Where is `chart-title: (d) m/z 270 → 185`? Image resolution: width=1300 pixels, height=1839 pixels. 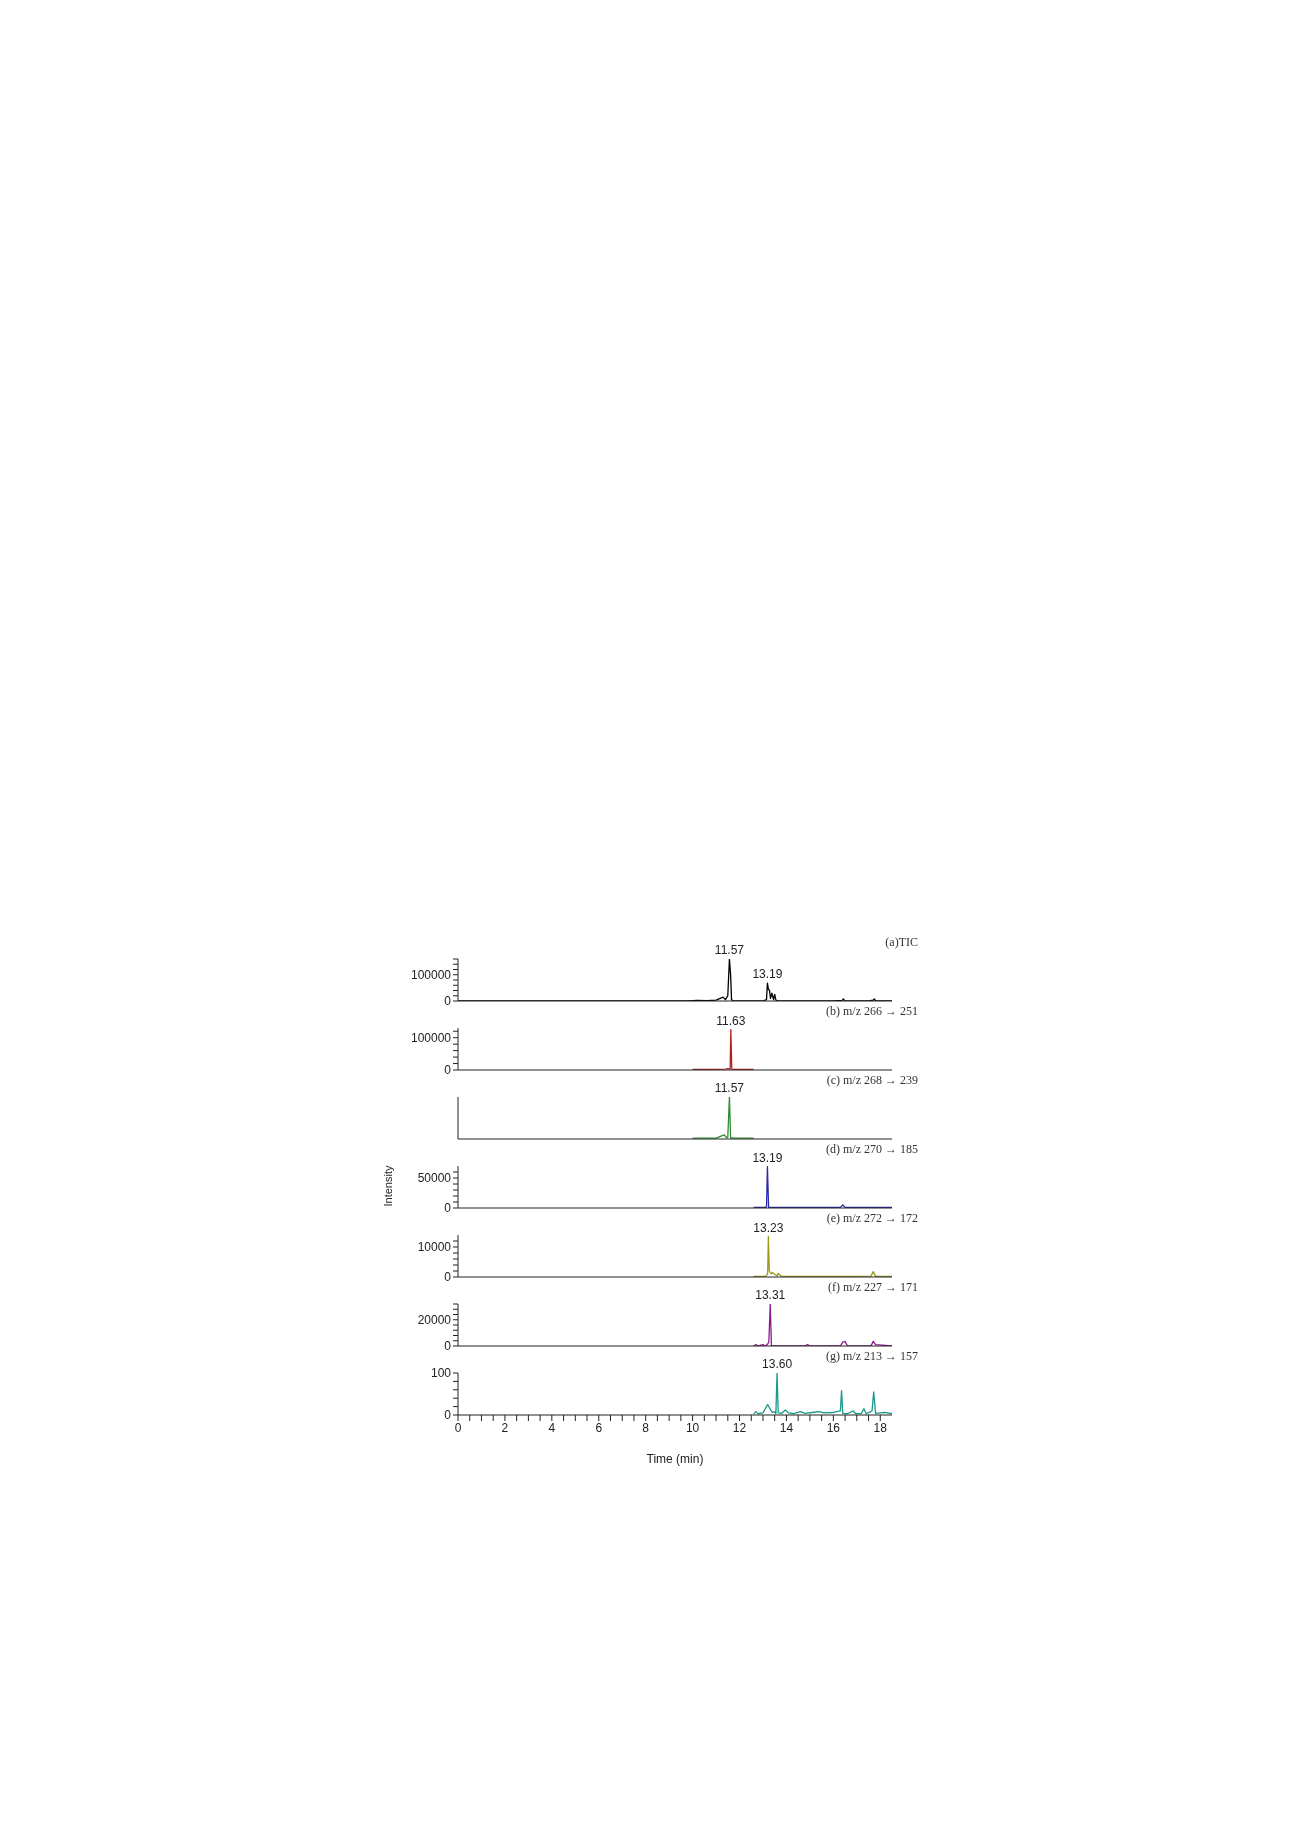
chart-title: (d) m/z 270 → 185 is located at coordinates (872, 1149).